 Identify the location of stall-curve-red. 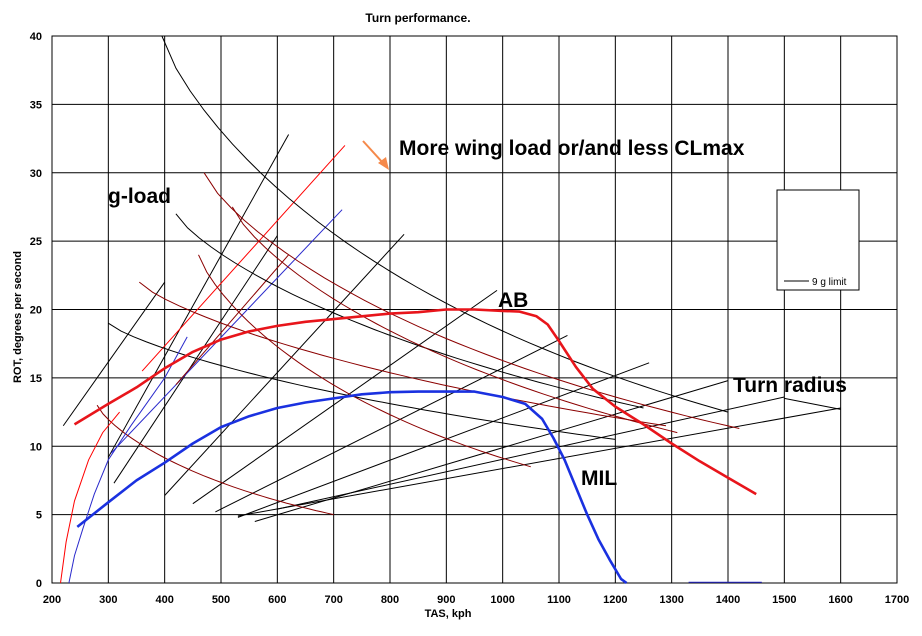
(90, 497).